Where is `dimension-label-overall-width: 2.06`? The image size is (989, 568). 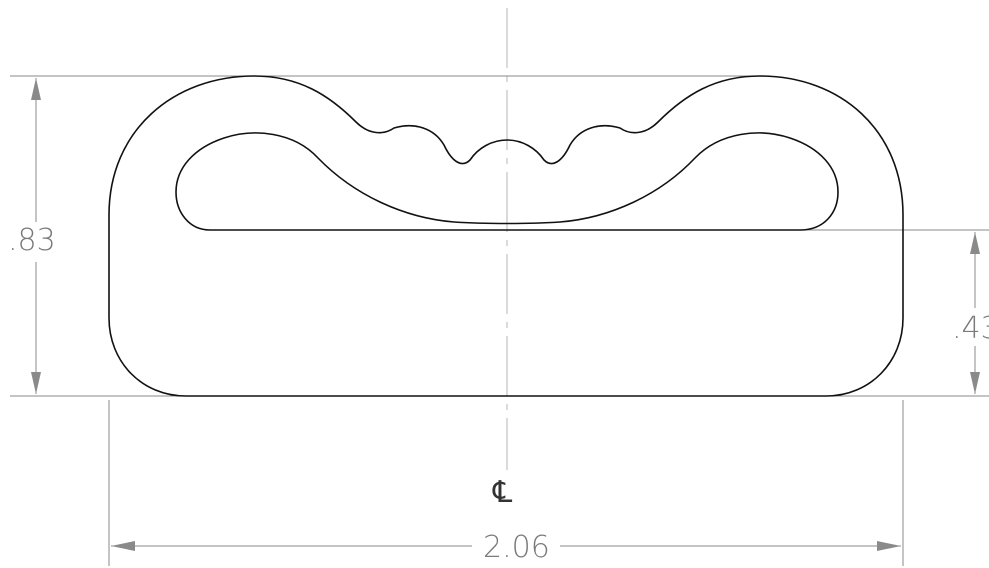
dimension-label-overall-width: 2.06 is located at coordinates (516, 547).